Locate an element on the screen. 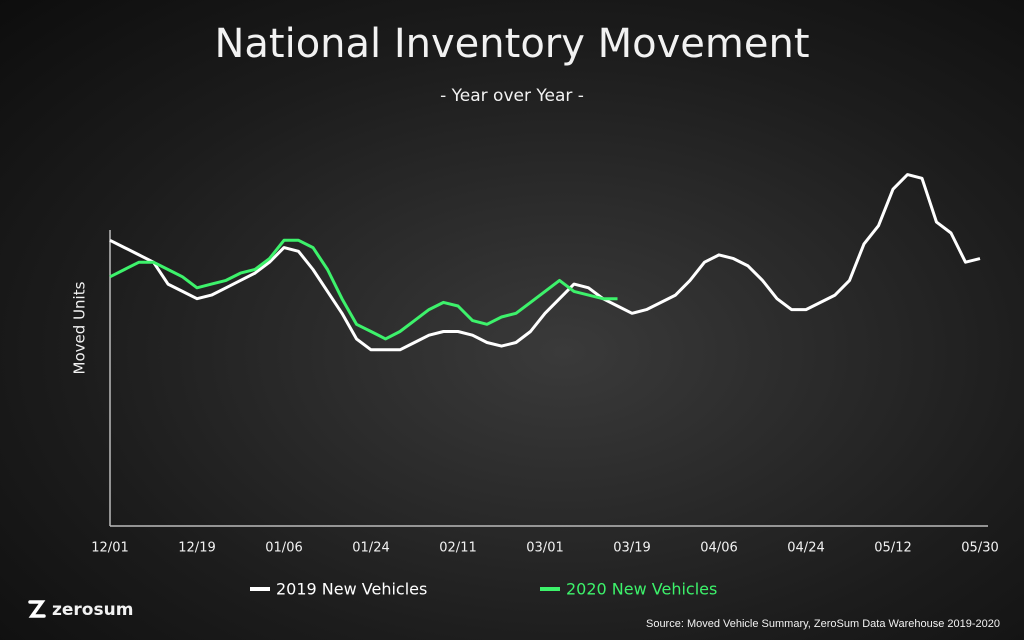 This screenshot has width=1024, height=640. legend-item: 2020 New Vehicles is located at coordinates (628, 589).